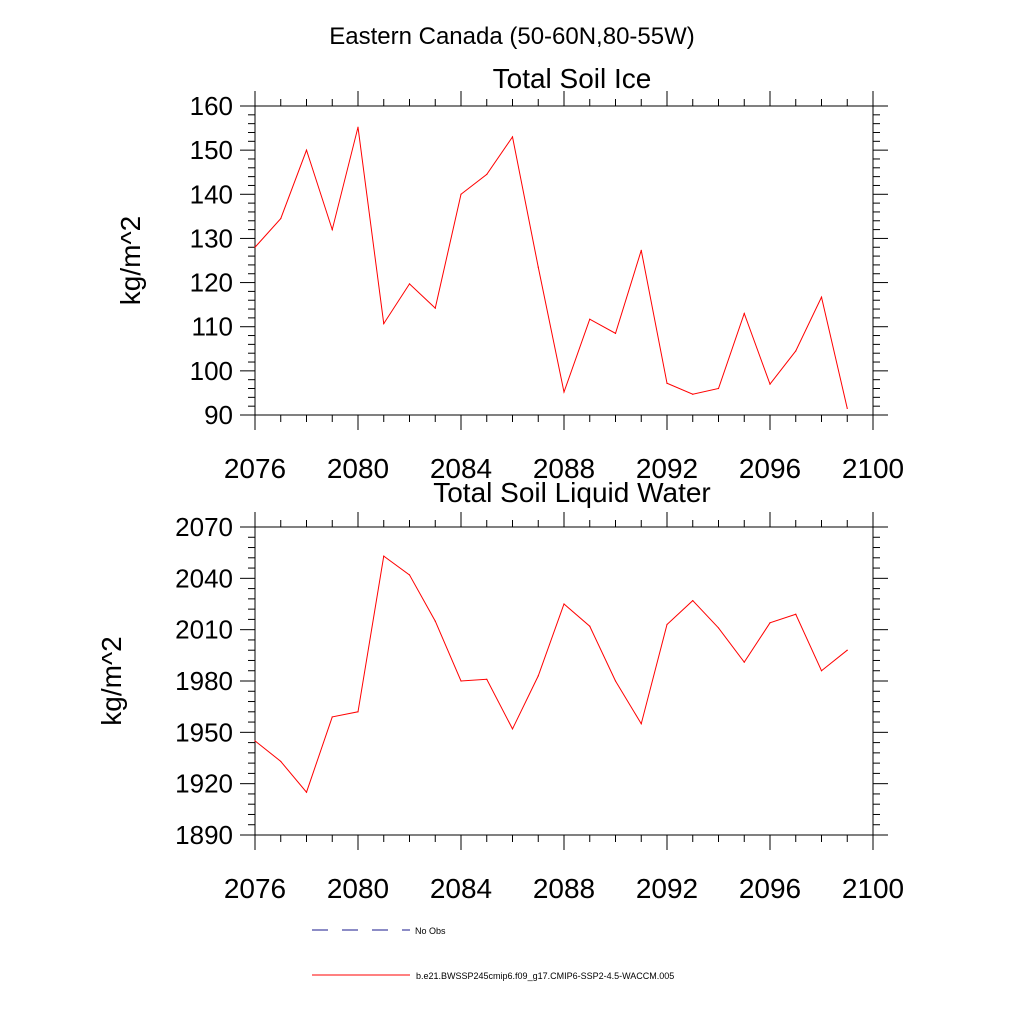  What do you see at coordinates (572, 492) in the screenshot?
I see `chart-title: Total Soil Liquid Water` at bounding box center [572, 492].